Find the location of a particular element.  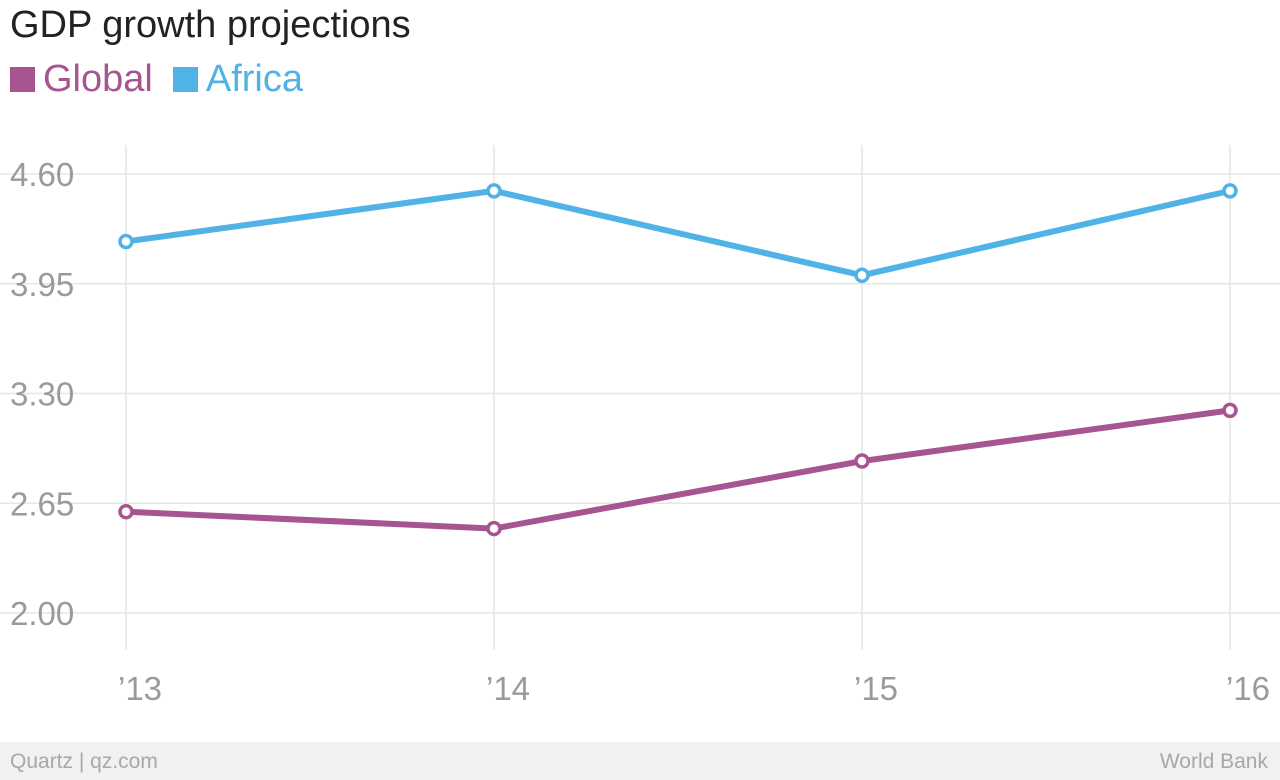

legend-item-africa: Africa is located at coordinates (237, 79).